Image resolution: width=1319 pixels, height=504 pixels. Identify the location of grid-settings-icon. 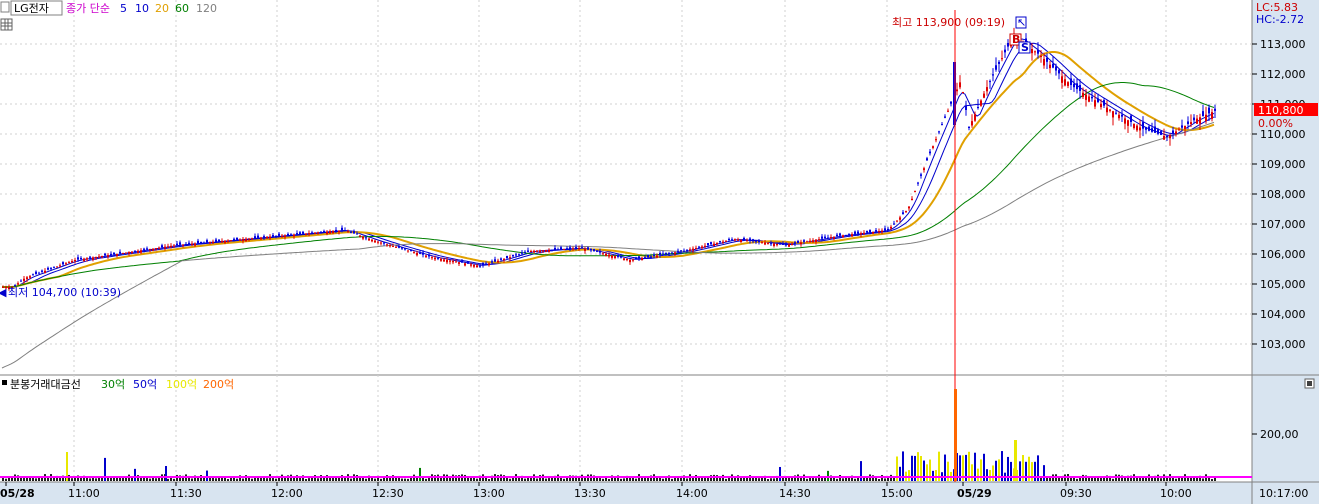
(6, 24).